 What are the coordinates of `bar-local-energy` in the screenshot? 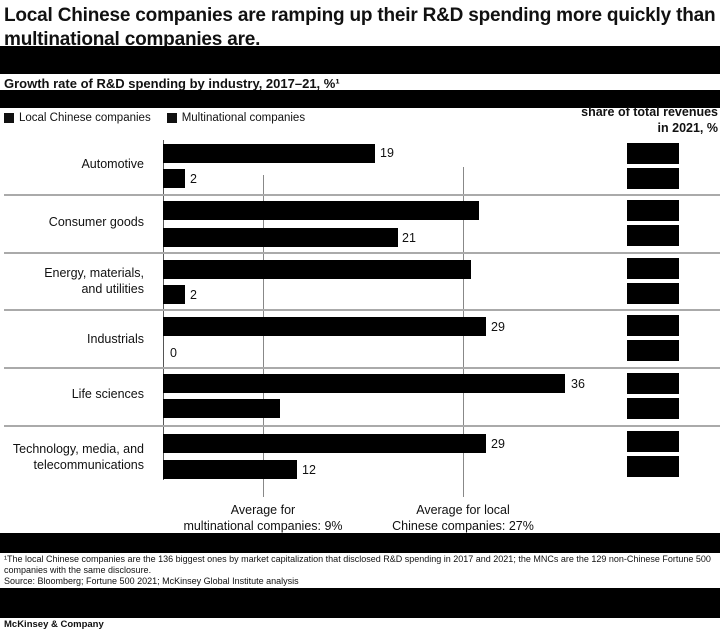 It's located at (317, 269).